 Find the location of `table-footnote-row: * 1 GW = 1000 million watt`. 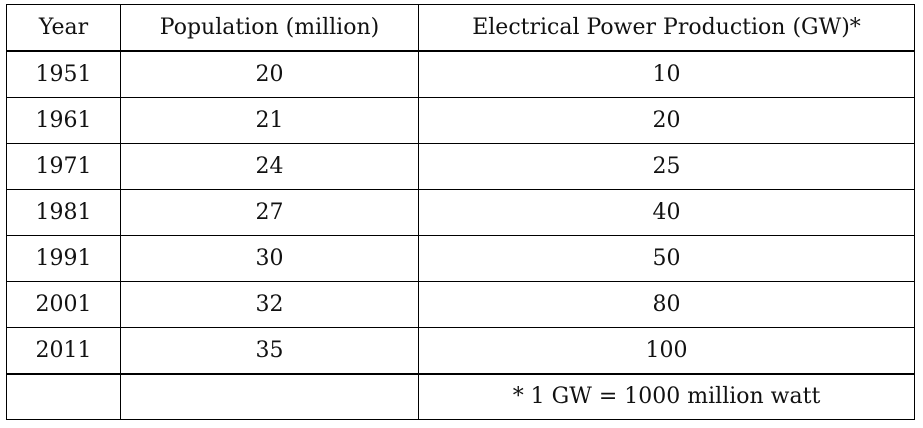

table-footnote-row: * 1 GW = 1000 million watt is located at coordinates (460, 396).